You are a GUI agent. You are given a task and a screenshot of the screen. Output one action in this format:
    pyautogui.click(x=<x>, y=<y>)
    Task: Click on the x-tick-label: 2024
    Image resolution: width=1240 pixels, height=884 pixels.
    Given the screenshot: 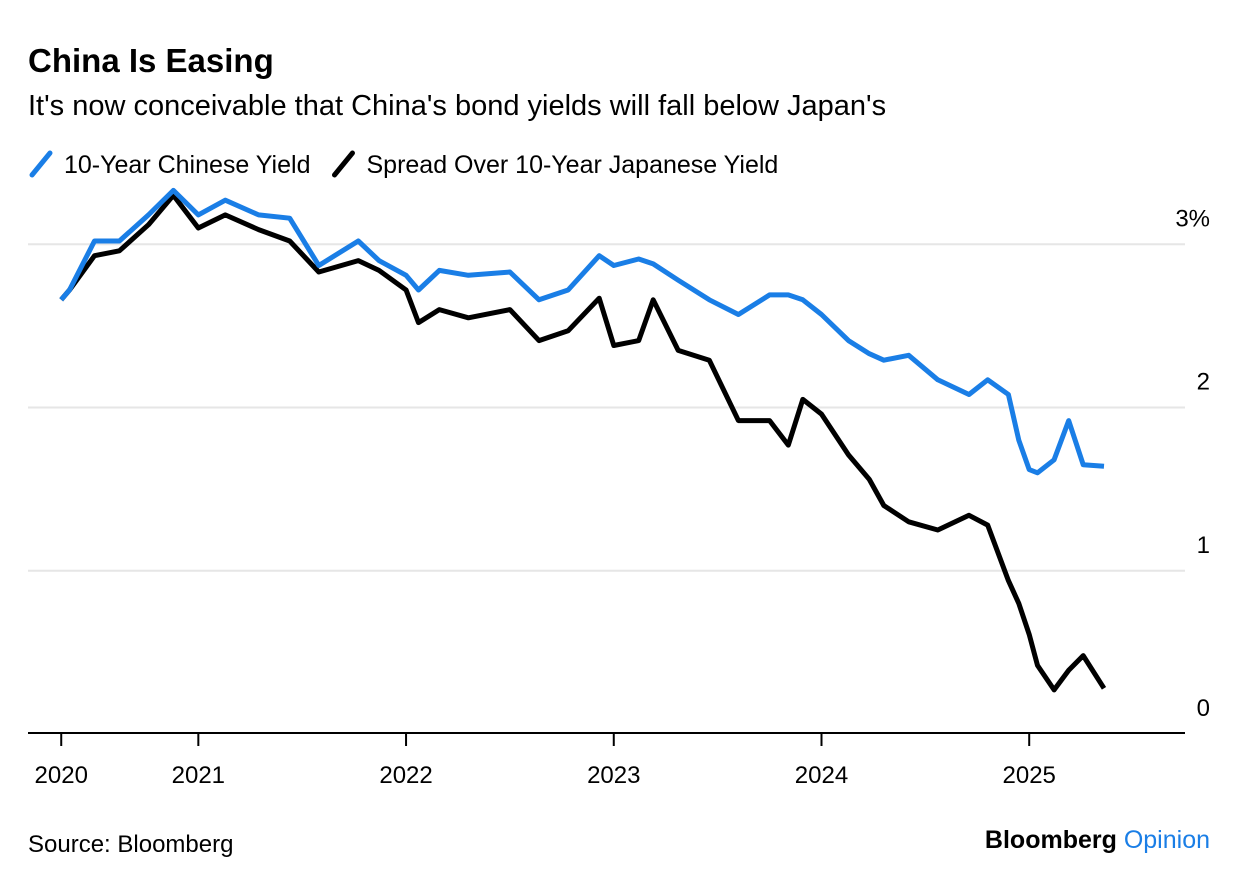 What is the action you would take?
    pyautogui.click(x=821, y=775)
    